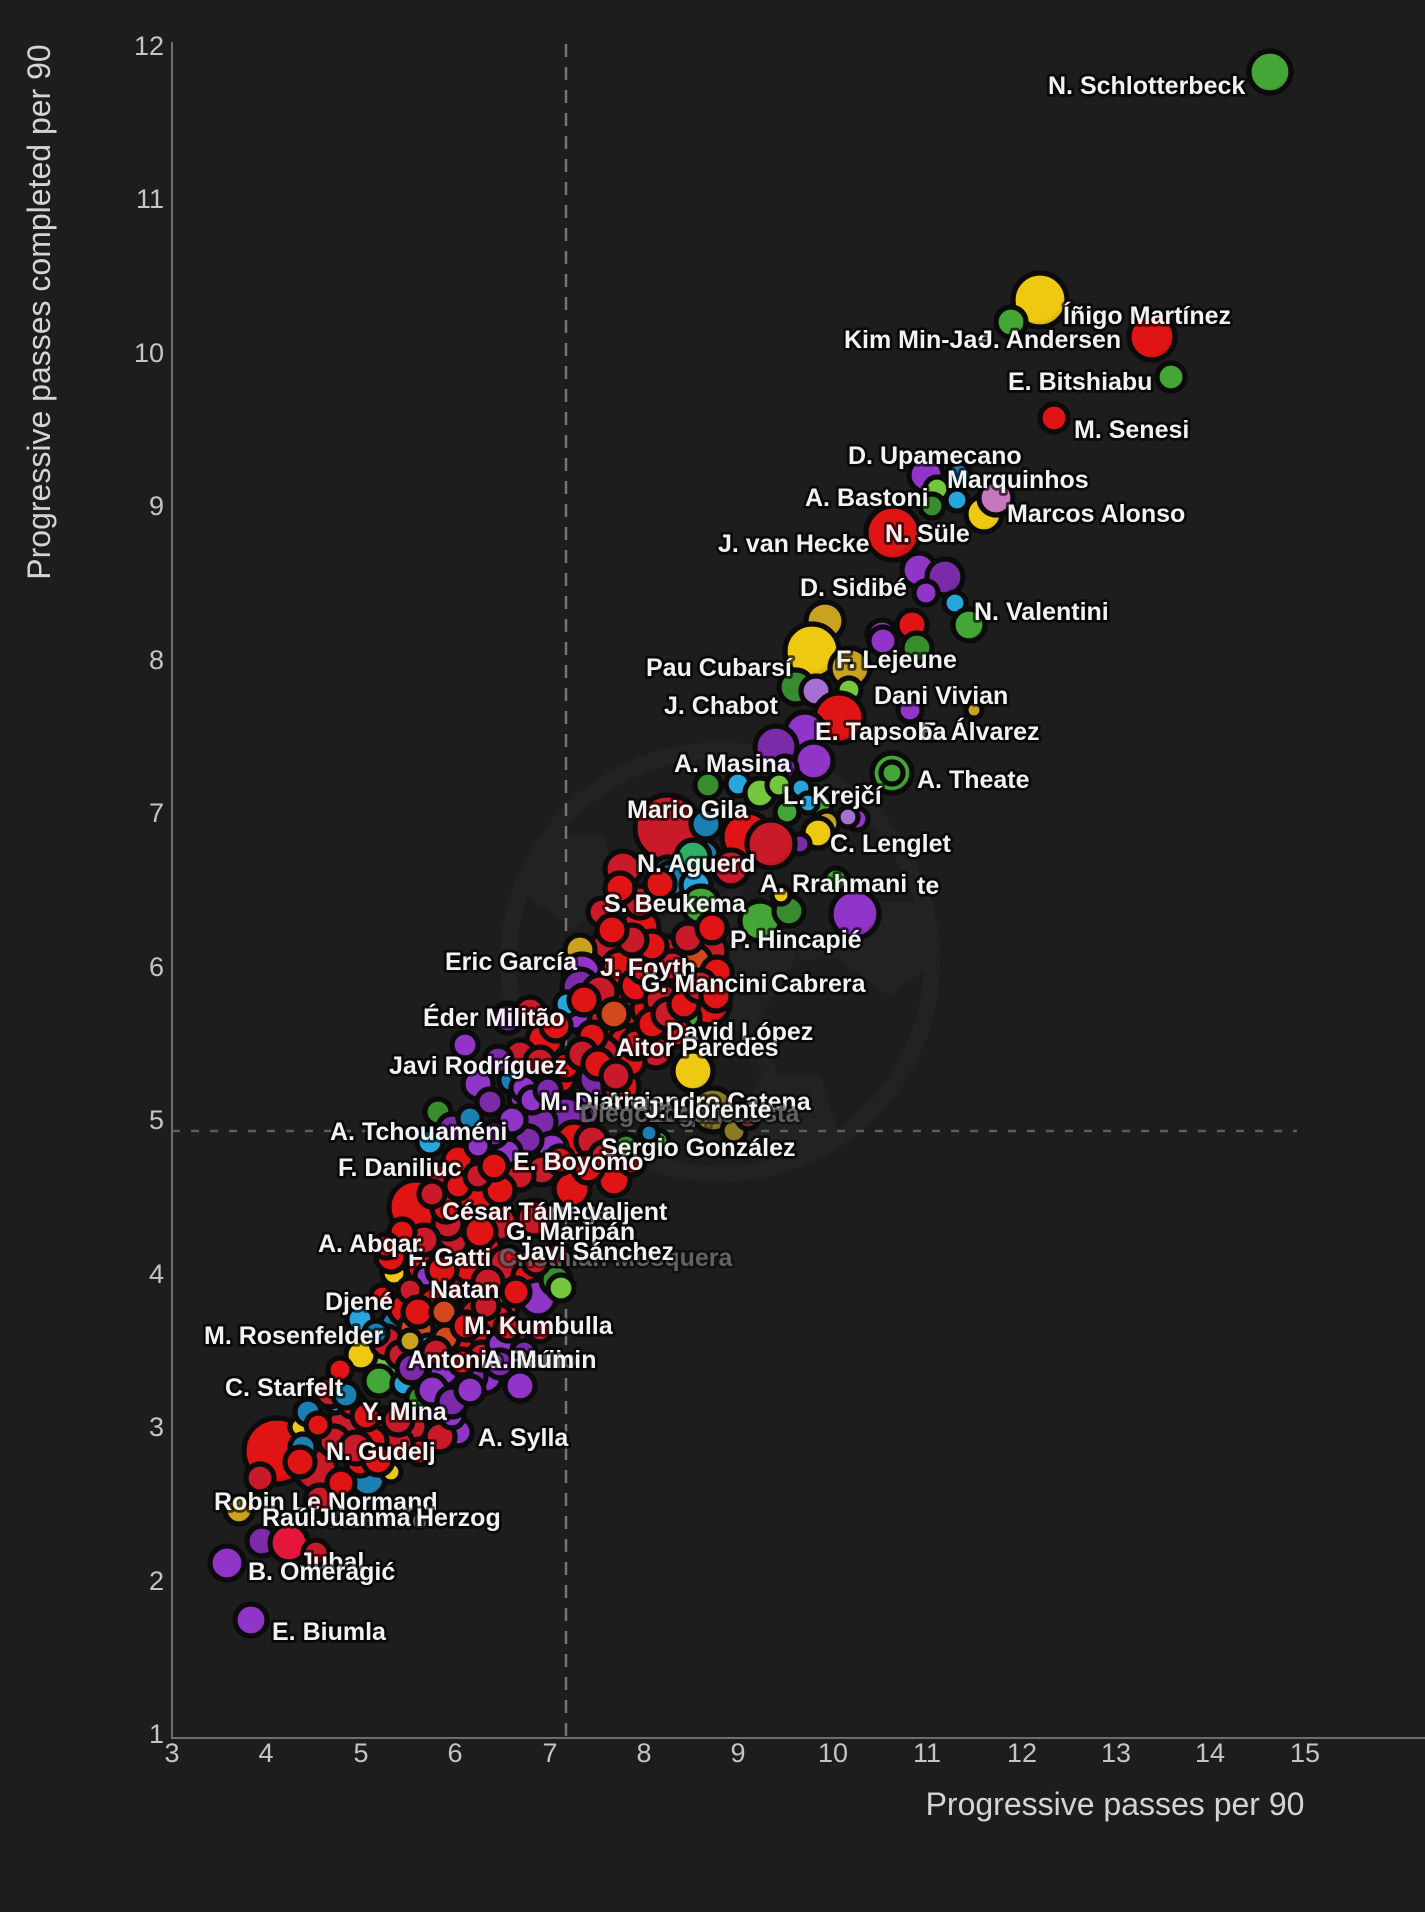  What do you see at coordinates (578, 1162) in the screenshot?
I see `svg-text: E. Boyomo` at bounding box center [578, 1162].